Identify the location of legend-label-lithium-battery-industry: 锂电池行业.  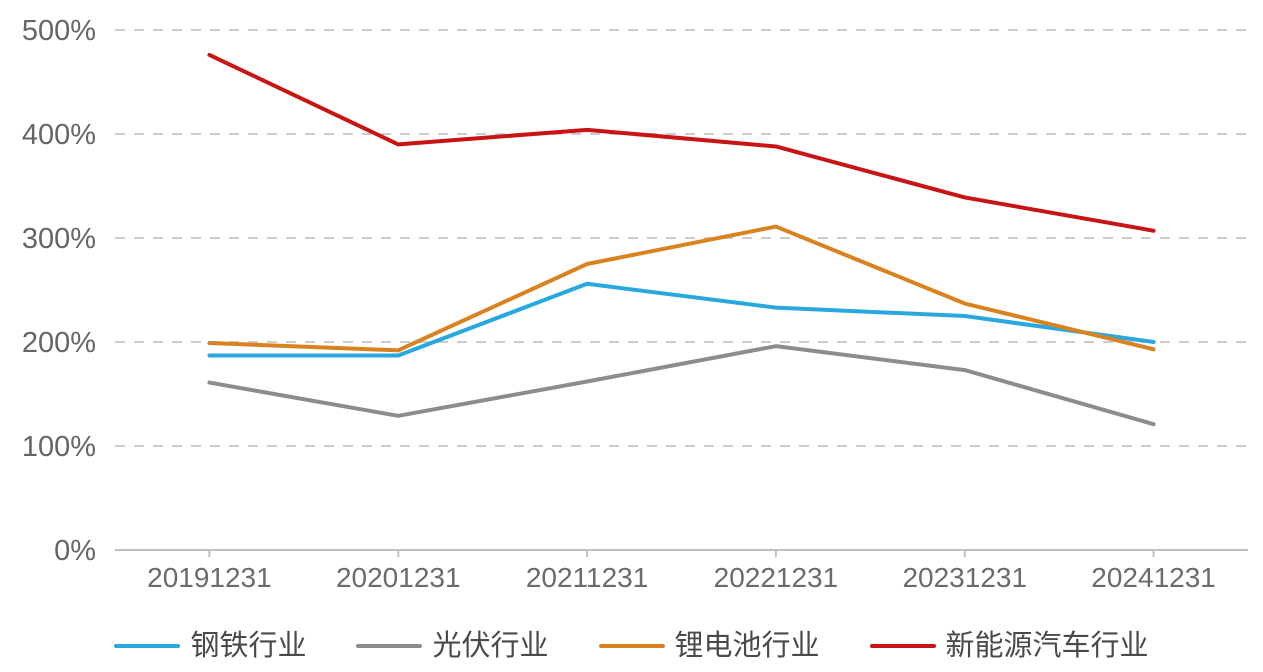
(747, 645).